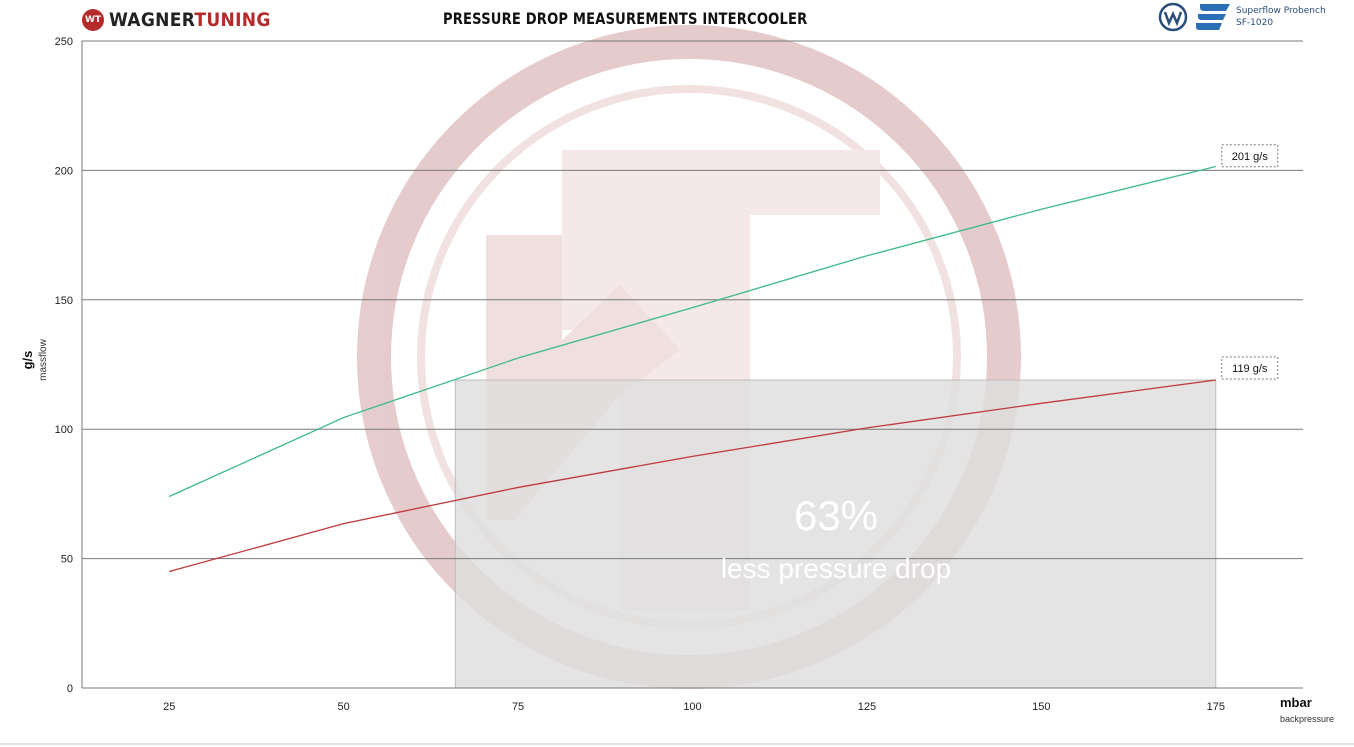 This screenshot has width=1354, height=747. What do you see at coordinates (232, 20) in the screenshot?
I see `brand-name-accent: TUNING` at bounding box center [232, 20].